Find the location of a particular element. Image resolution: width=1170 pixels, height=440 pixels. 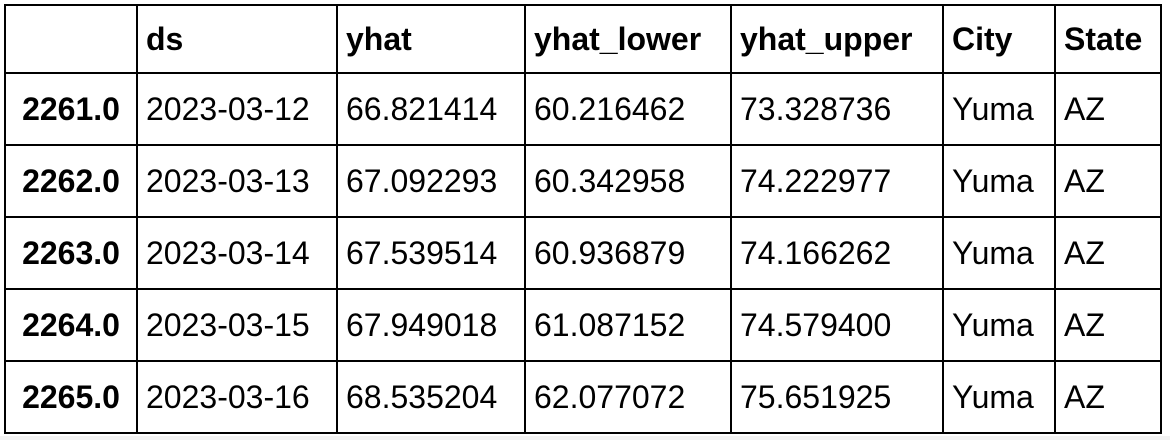

cell-yhat-lower: 60.216462 is located at coordinates (628, 109).